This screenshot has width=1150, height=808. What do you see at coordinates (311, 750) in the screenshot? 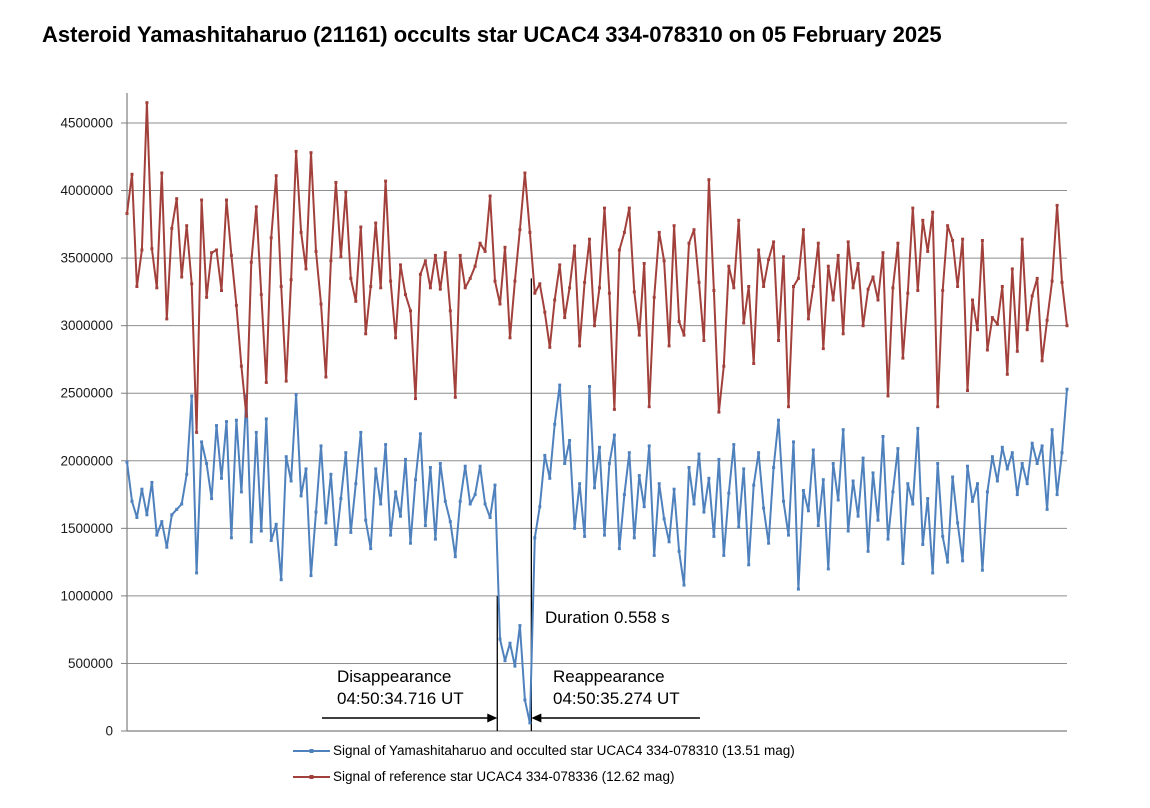
I see `legend-line-marker-blue-icon` at bounding box center [311, 750].